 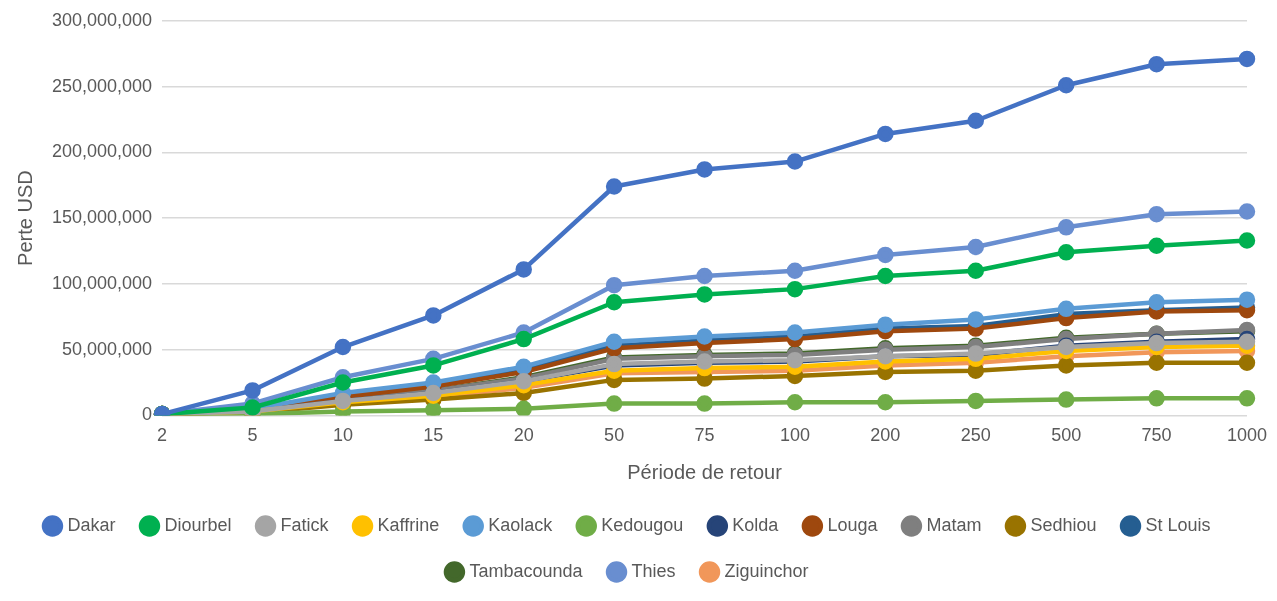 What do you see at coordinates (794, 435) in the screenshot?
I see `x-tick-label: 100` at bounding box center [794, 435].